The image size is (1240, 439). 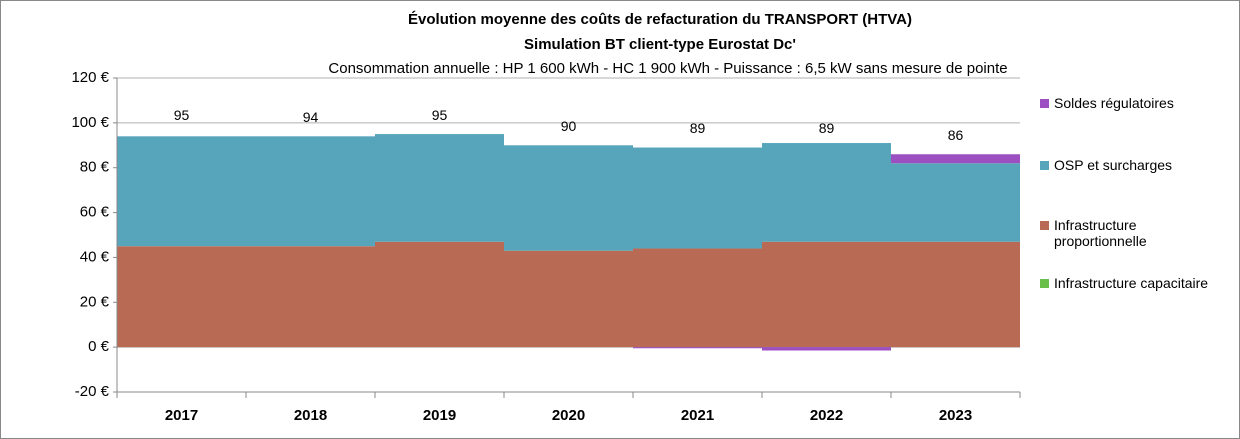 I want to click on legend-item: Infrastructure proportionnelle, so click(x=1135, y=233).